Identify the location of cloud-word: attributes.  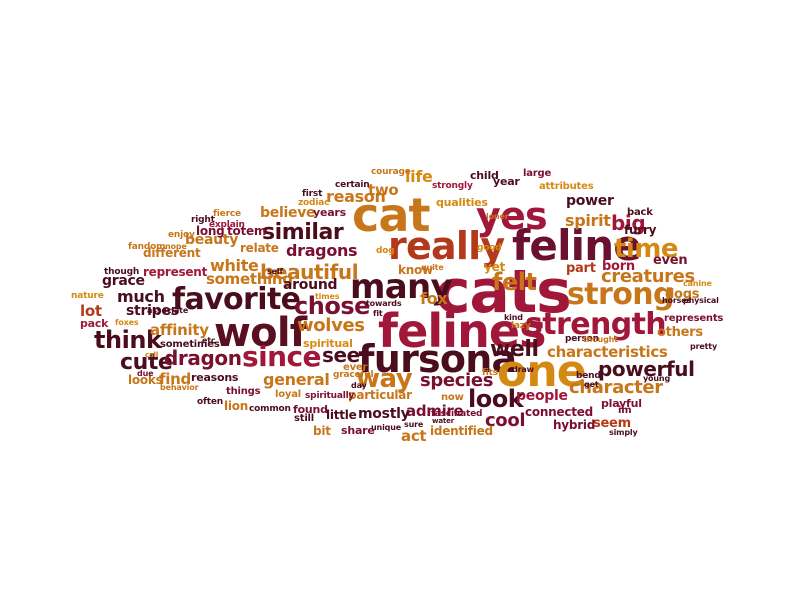
(566, 186).